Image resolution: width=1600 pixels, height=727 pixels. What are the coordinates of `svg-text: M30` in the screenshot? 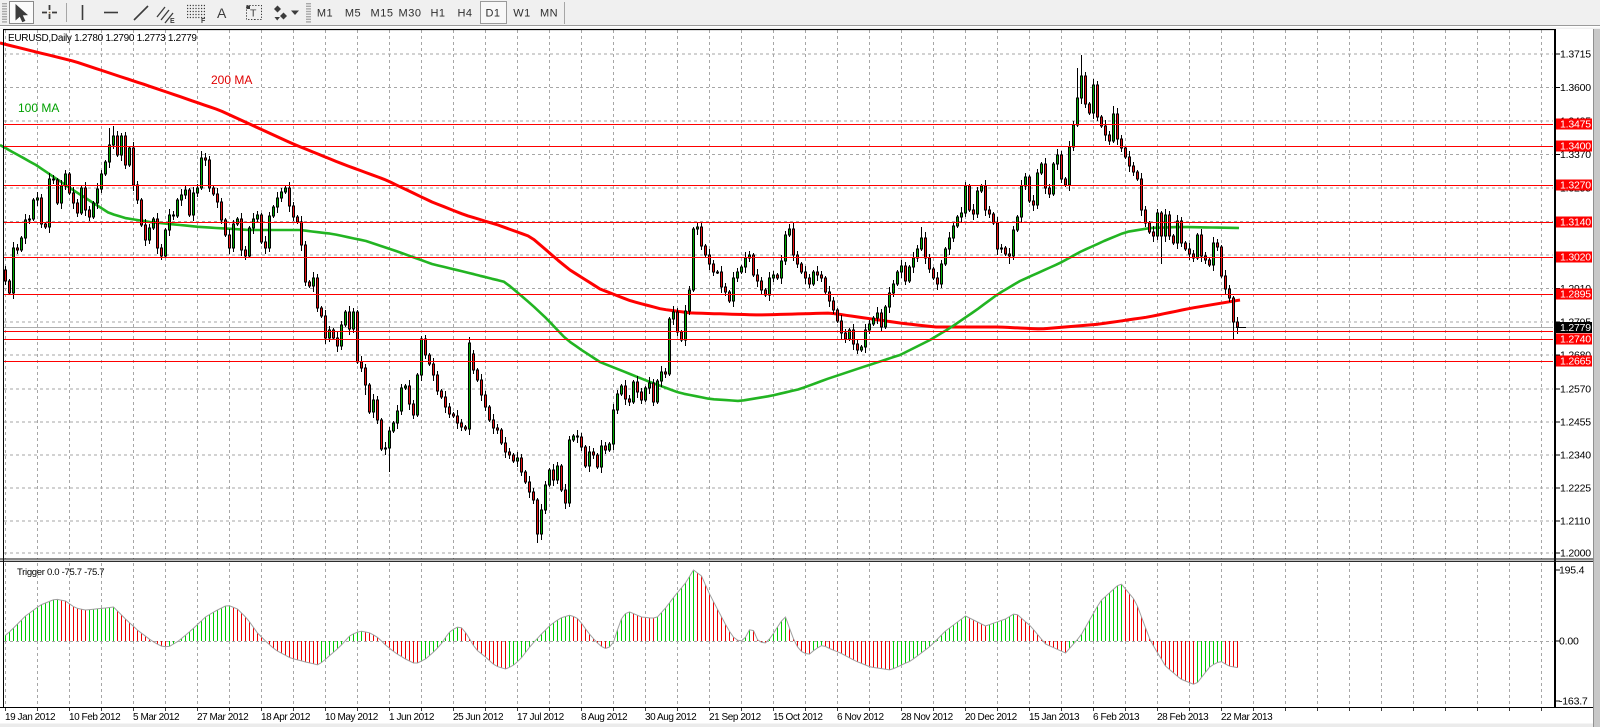 It's located at (410, 14).